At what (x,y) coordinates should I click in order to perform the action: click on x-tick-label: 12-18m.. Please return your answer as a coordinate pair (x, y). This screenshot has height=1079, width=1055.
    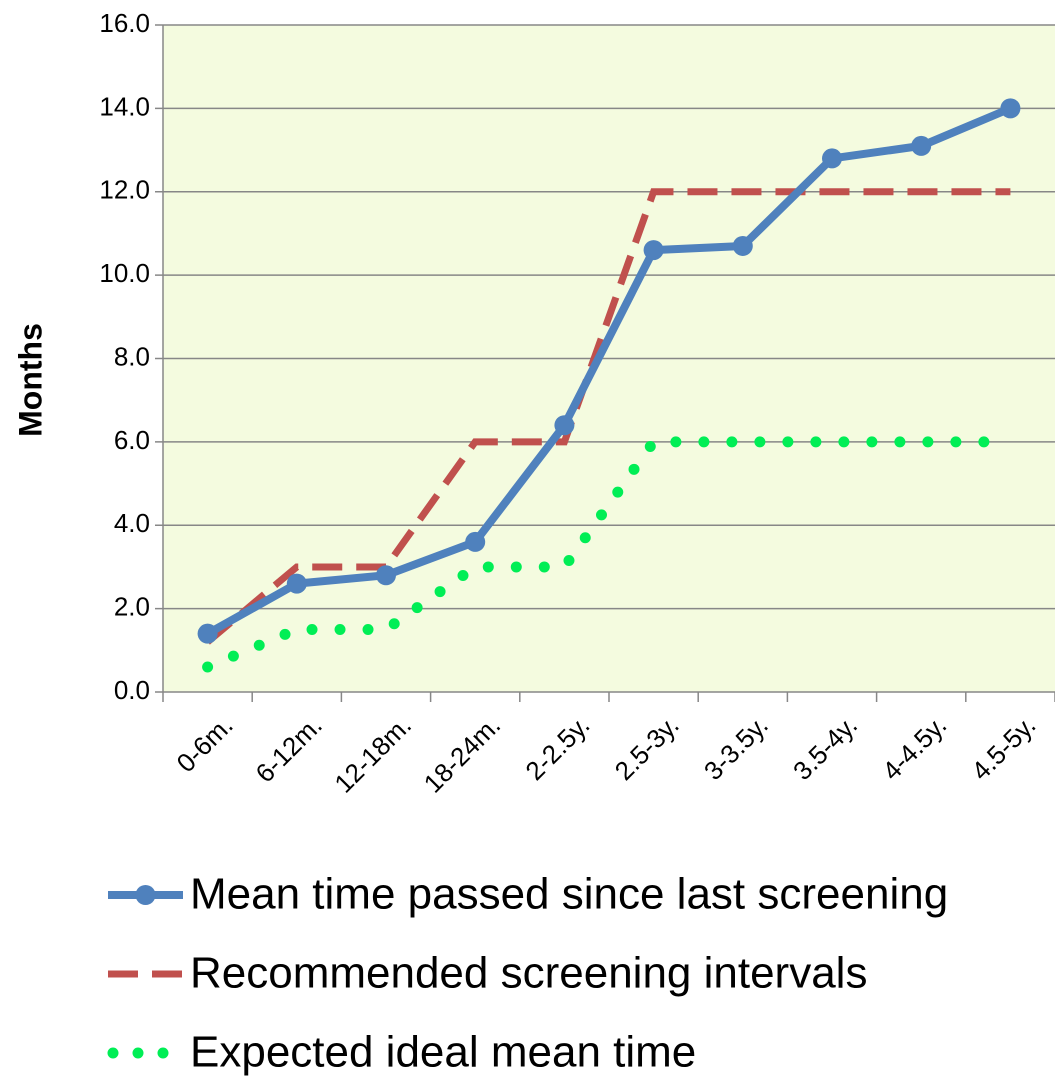
    Looking at the image, I should click on (372, 754).